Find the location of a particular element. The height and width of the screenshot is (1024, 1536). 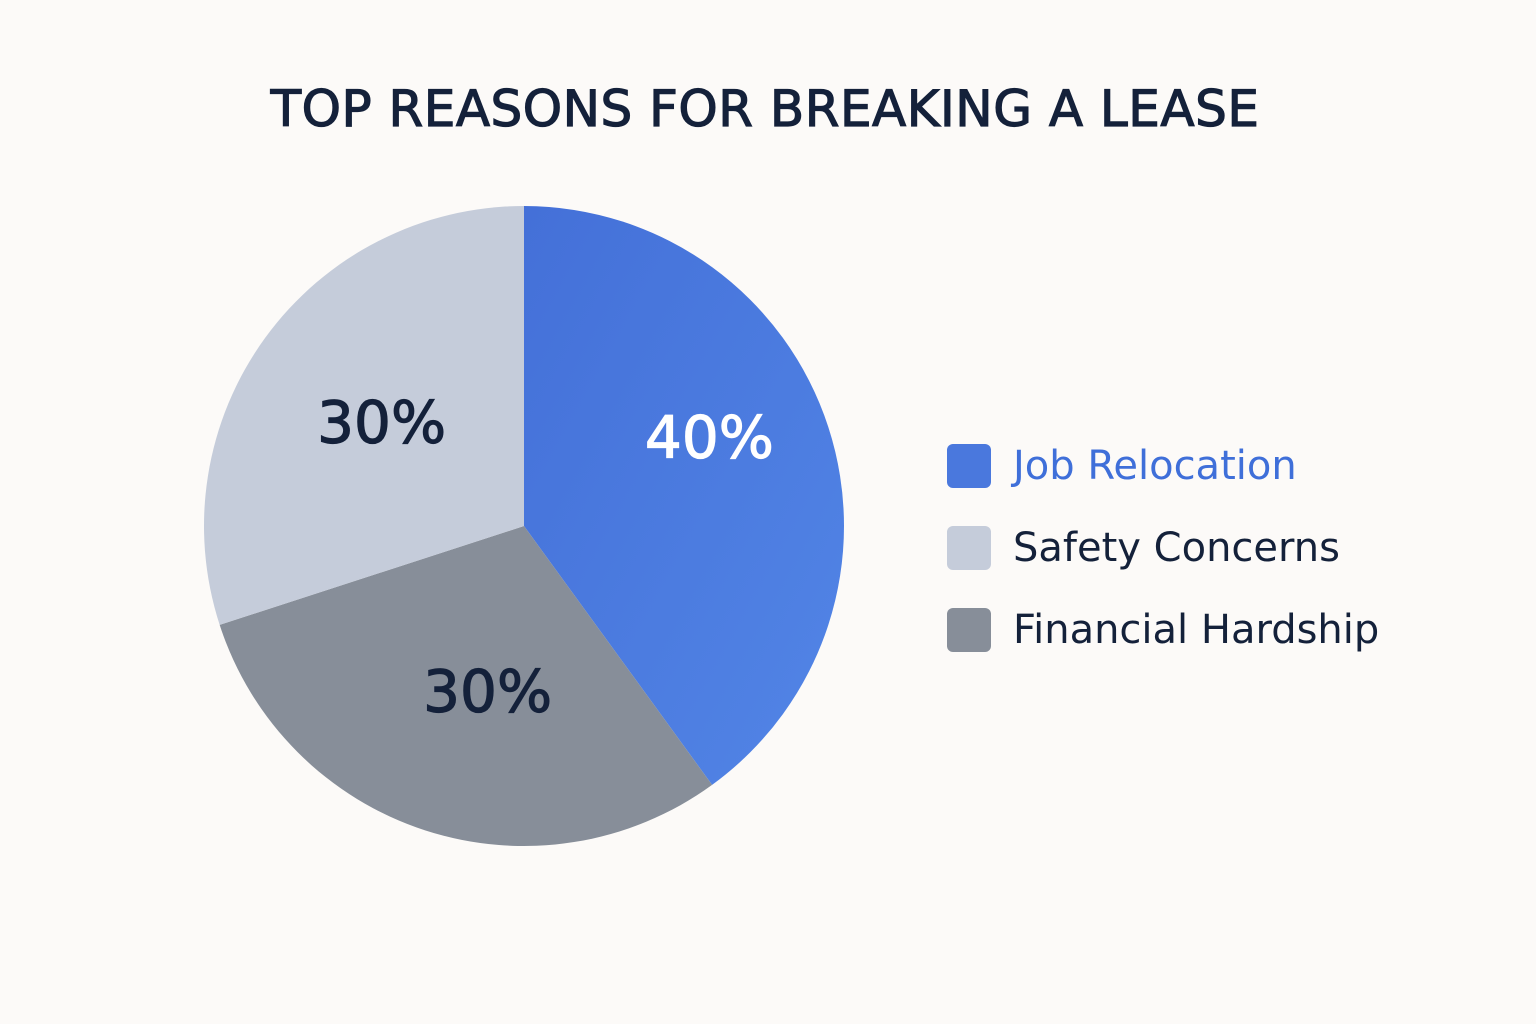

pie-labels: 40% 30% 30% is located at coordinates (546, 557).